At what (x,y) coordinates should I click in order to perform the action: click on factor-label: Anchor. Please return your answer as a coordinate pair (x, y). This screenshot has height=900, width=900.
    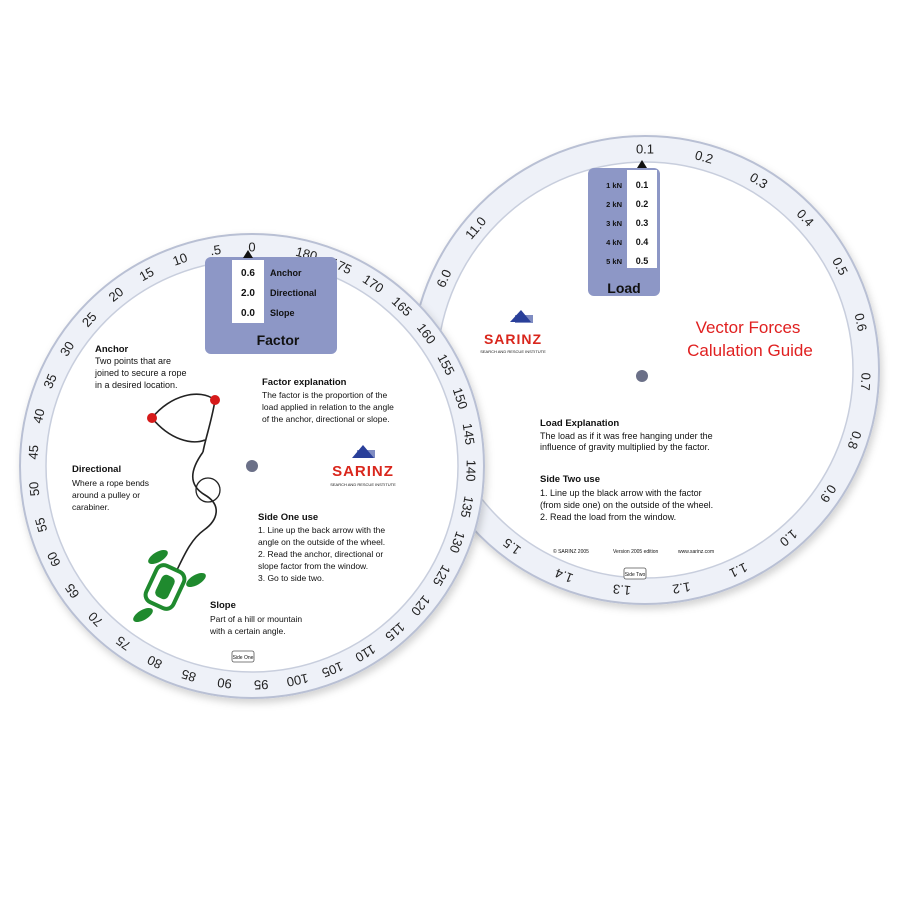
    Looking at the image, I should click on (286, 273).